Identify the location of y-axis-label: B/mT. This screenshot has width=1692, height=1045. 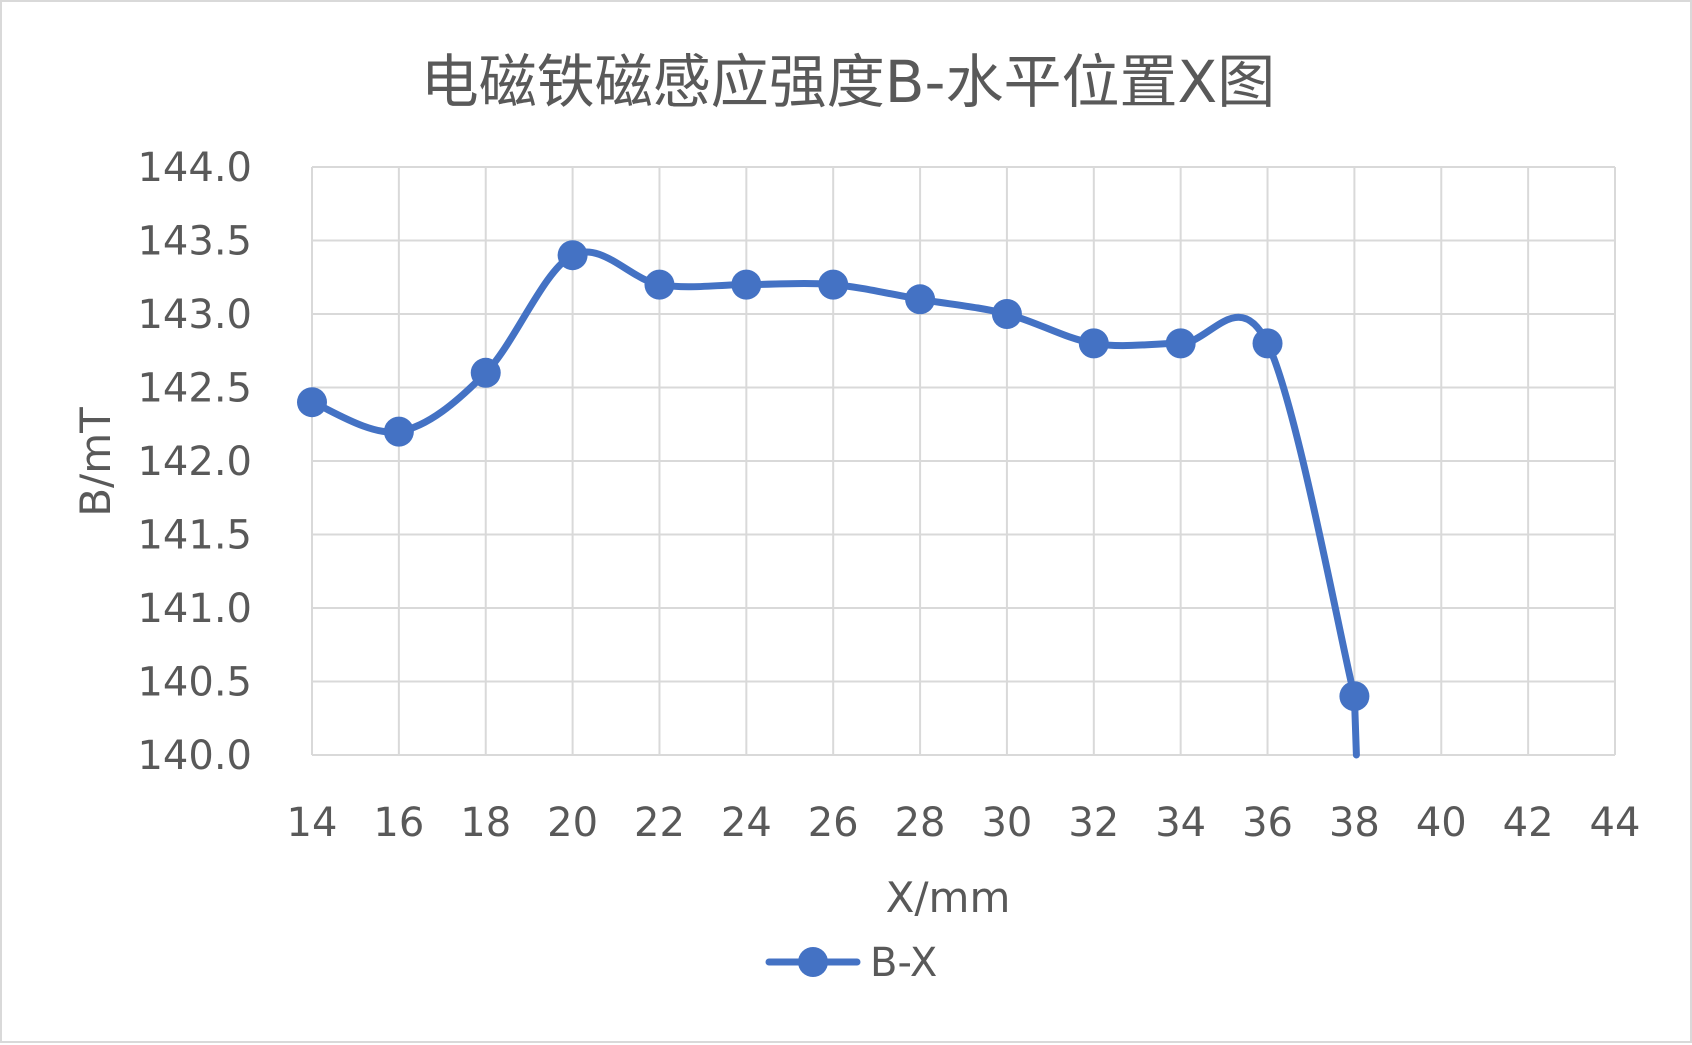
(95, 462).